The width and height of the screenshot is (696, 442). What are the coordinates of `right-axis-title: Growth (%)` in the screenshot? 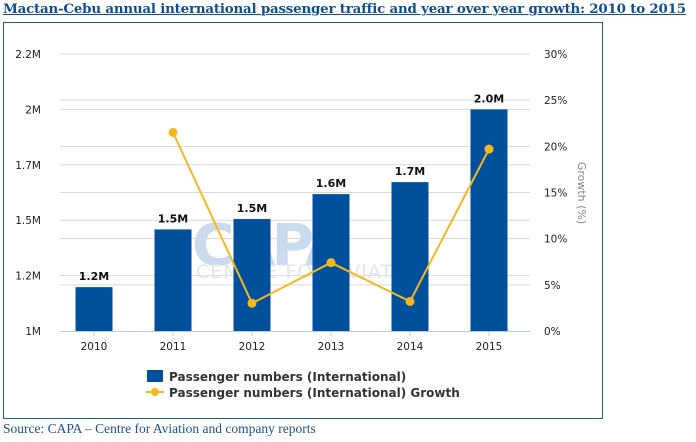 It's located at (581, 193).